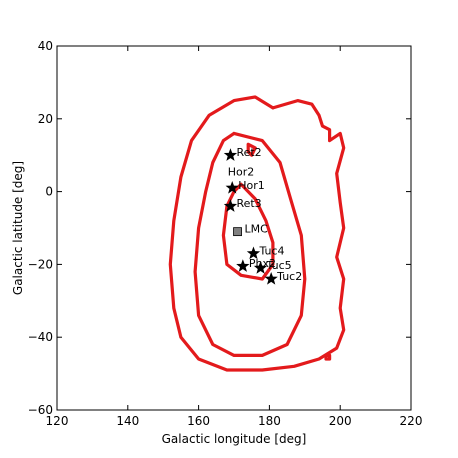 The image size is (458, 458). What do you see at coordinates (260, 267) in the screenshot?
I see `star-marker-tuc5` at bounding box center [260, 267].